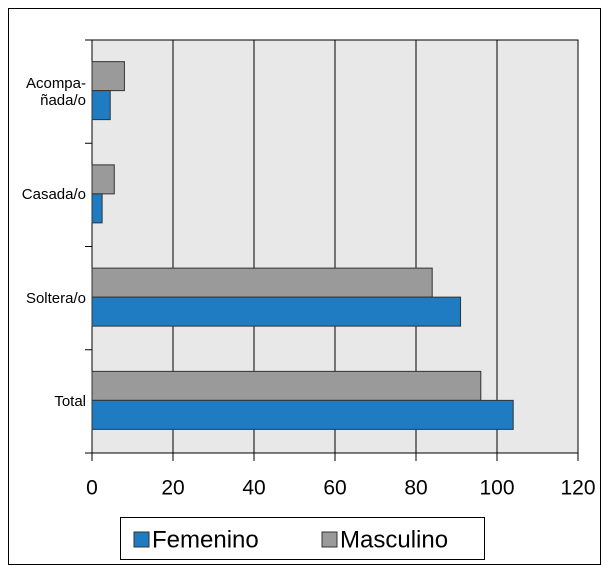 Image resolution: width=602 pixels, height=566 pixels. What do you see at coordinates (577, 488) in the screenshot?
I see `x-tick-label: 120` at bounding box center [577, 488].